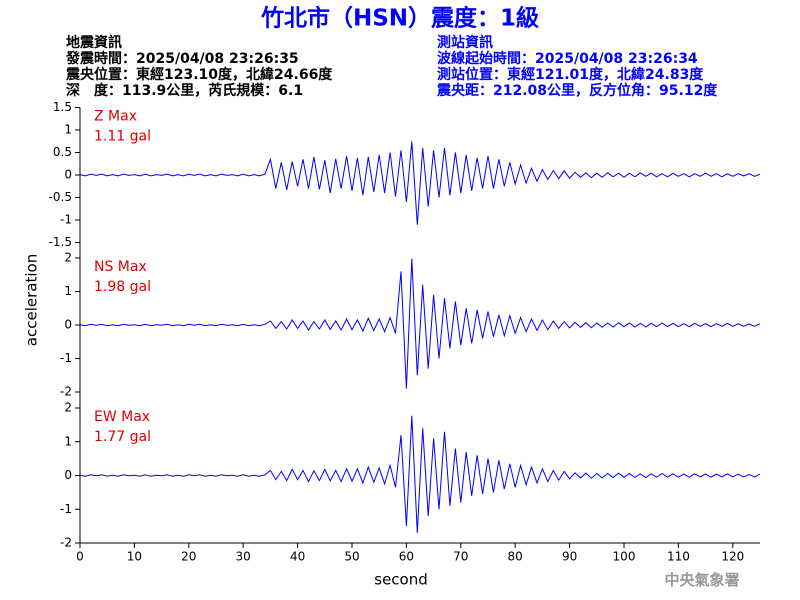 This screenshot has height=600, width=800. I want to click on chart-title: 竹北市（HSN）震度：1級, so click(399, 18).